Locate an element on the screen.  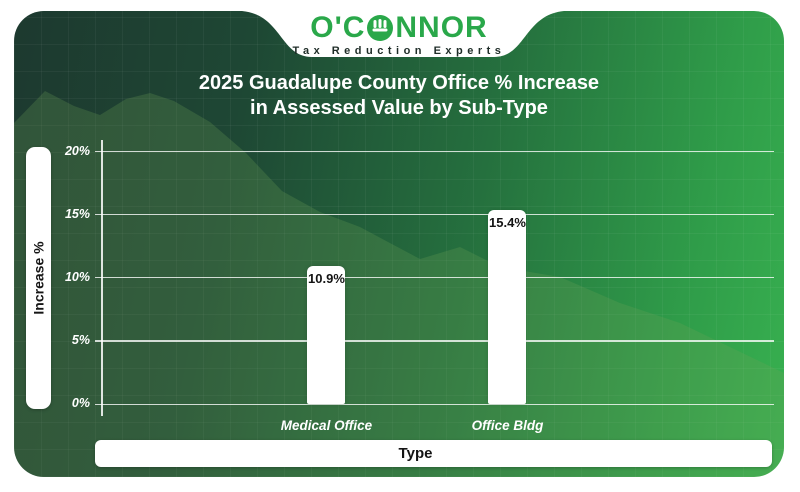
chart-title-line-2: in Assessed Value by Sub-Type is located at coordinates (399, 108).